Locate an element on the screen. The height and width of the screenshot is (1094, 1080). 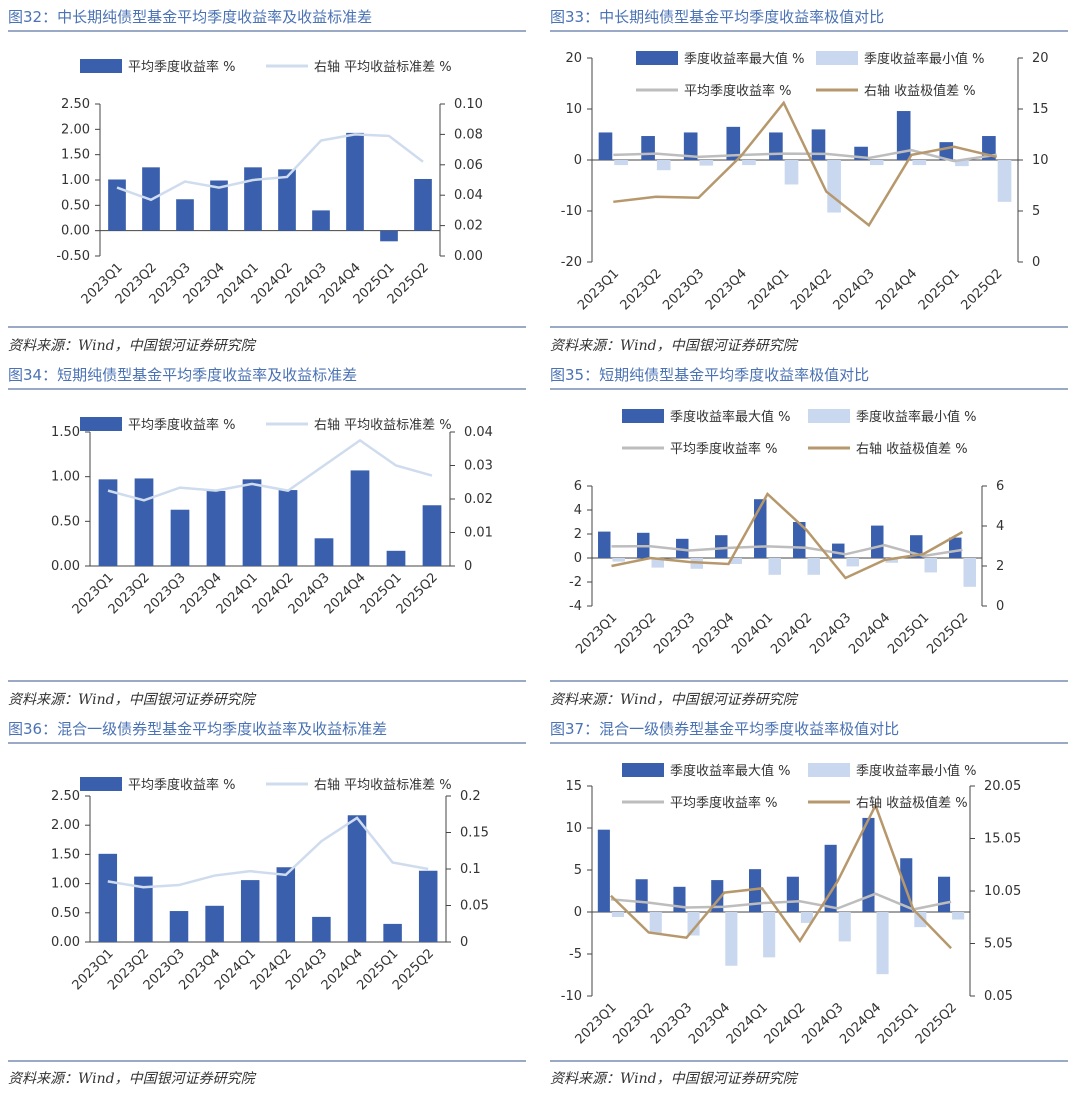
category-label: 2024Q3 is located at coordinates (830, 633).